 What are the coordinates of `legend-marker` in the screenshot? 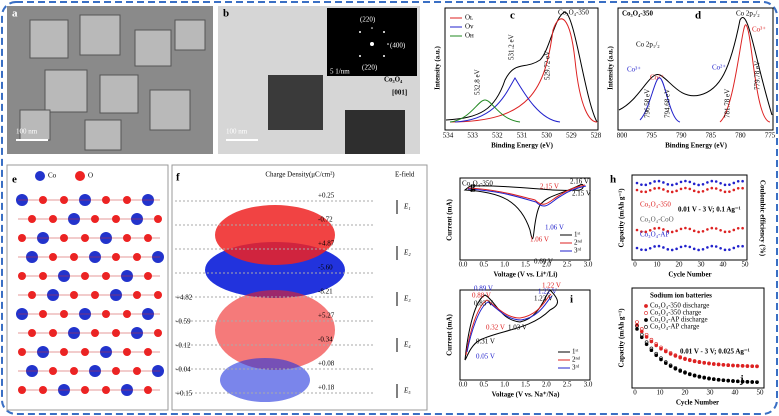 It's located at (646, 327).